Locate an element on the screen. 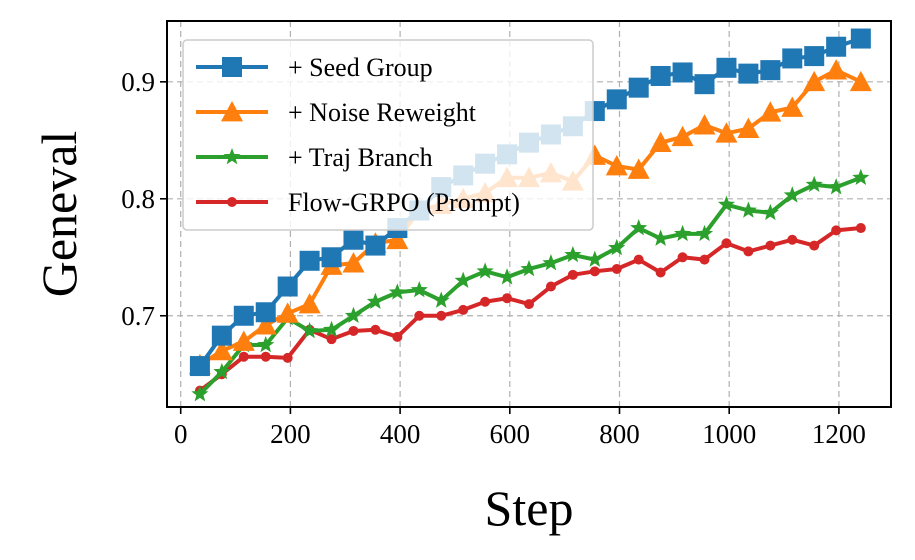  x-tick-label: 800 is located at coordinates (619, 434).